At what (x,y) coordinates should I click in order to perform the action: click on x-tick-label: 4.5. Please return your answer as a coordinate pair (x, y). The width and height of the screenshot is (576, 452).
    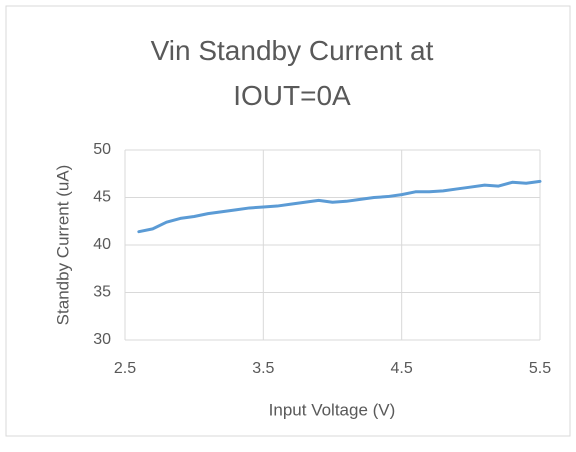
    Looking at the image, I should click on (402, 368).